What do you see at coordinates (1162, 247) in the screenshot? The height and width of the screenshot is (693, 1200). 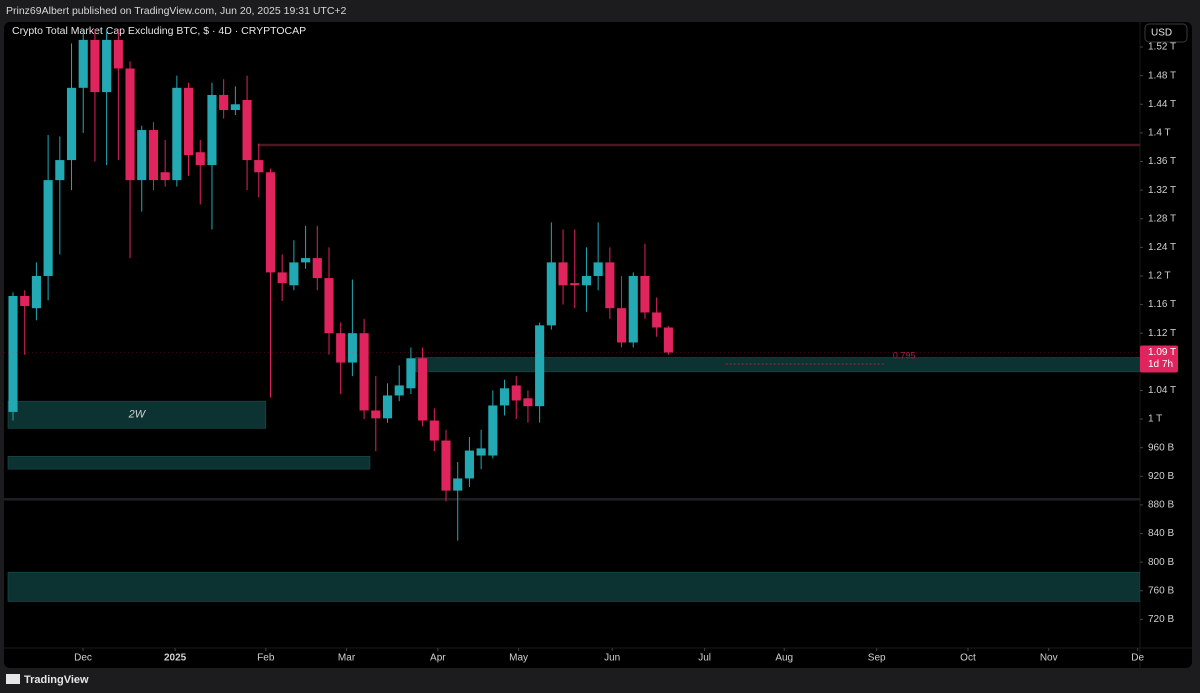 I see `y-tick-label: 1.24 T` at bounding box center [1162, 247].